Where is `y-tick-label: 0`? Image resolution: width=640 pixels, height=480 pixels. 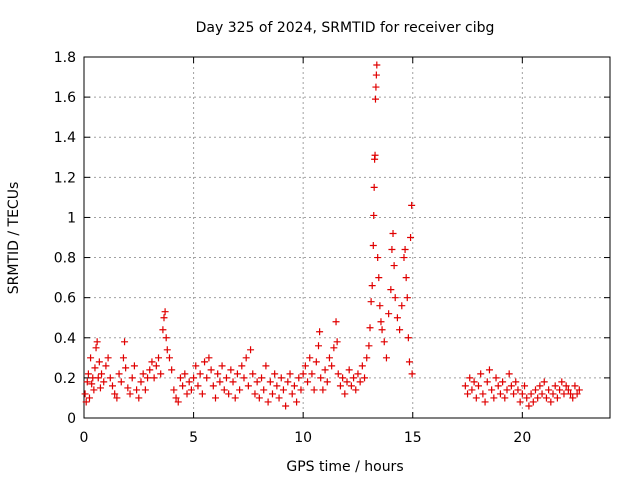 y-tick-label: 0 is located at coordinates (71, 419).